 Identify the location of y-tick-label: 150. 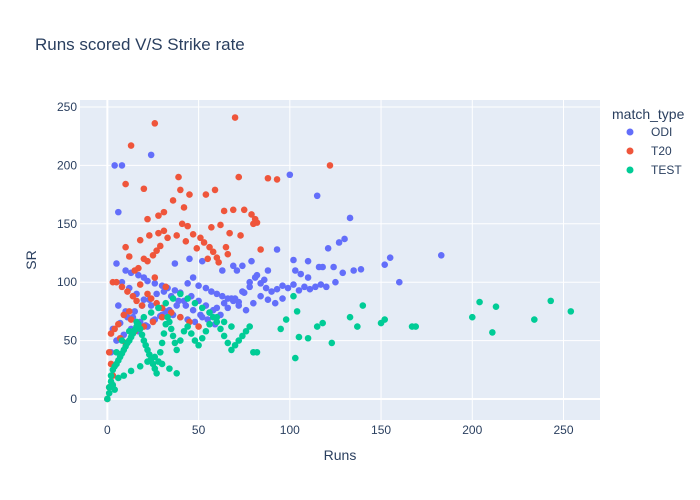
(67, 224).